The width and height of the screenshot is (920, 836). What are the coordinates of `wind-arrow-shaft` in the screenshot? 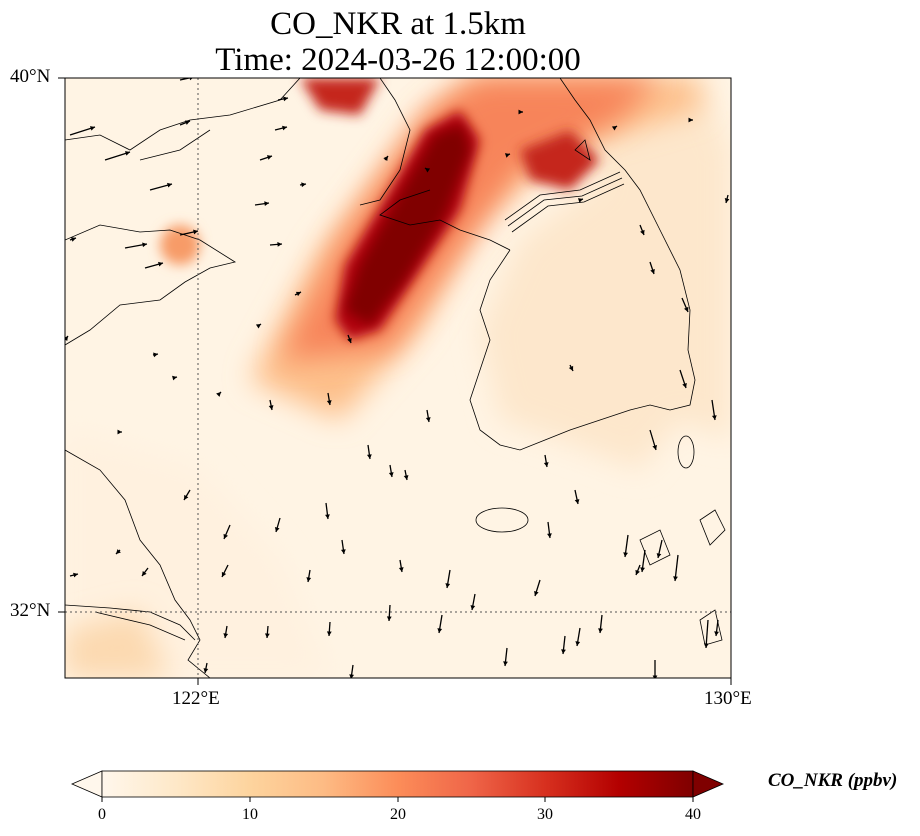 It's located at (707, 634).